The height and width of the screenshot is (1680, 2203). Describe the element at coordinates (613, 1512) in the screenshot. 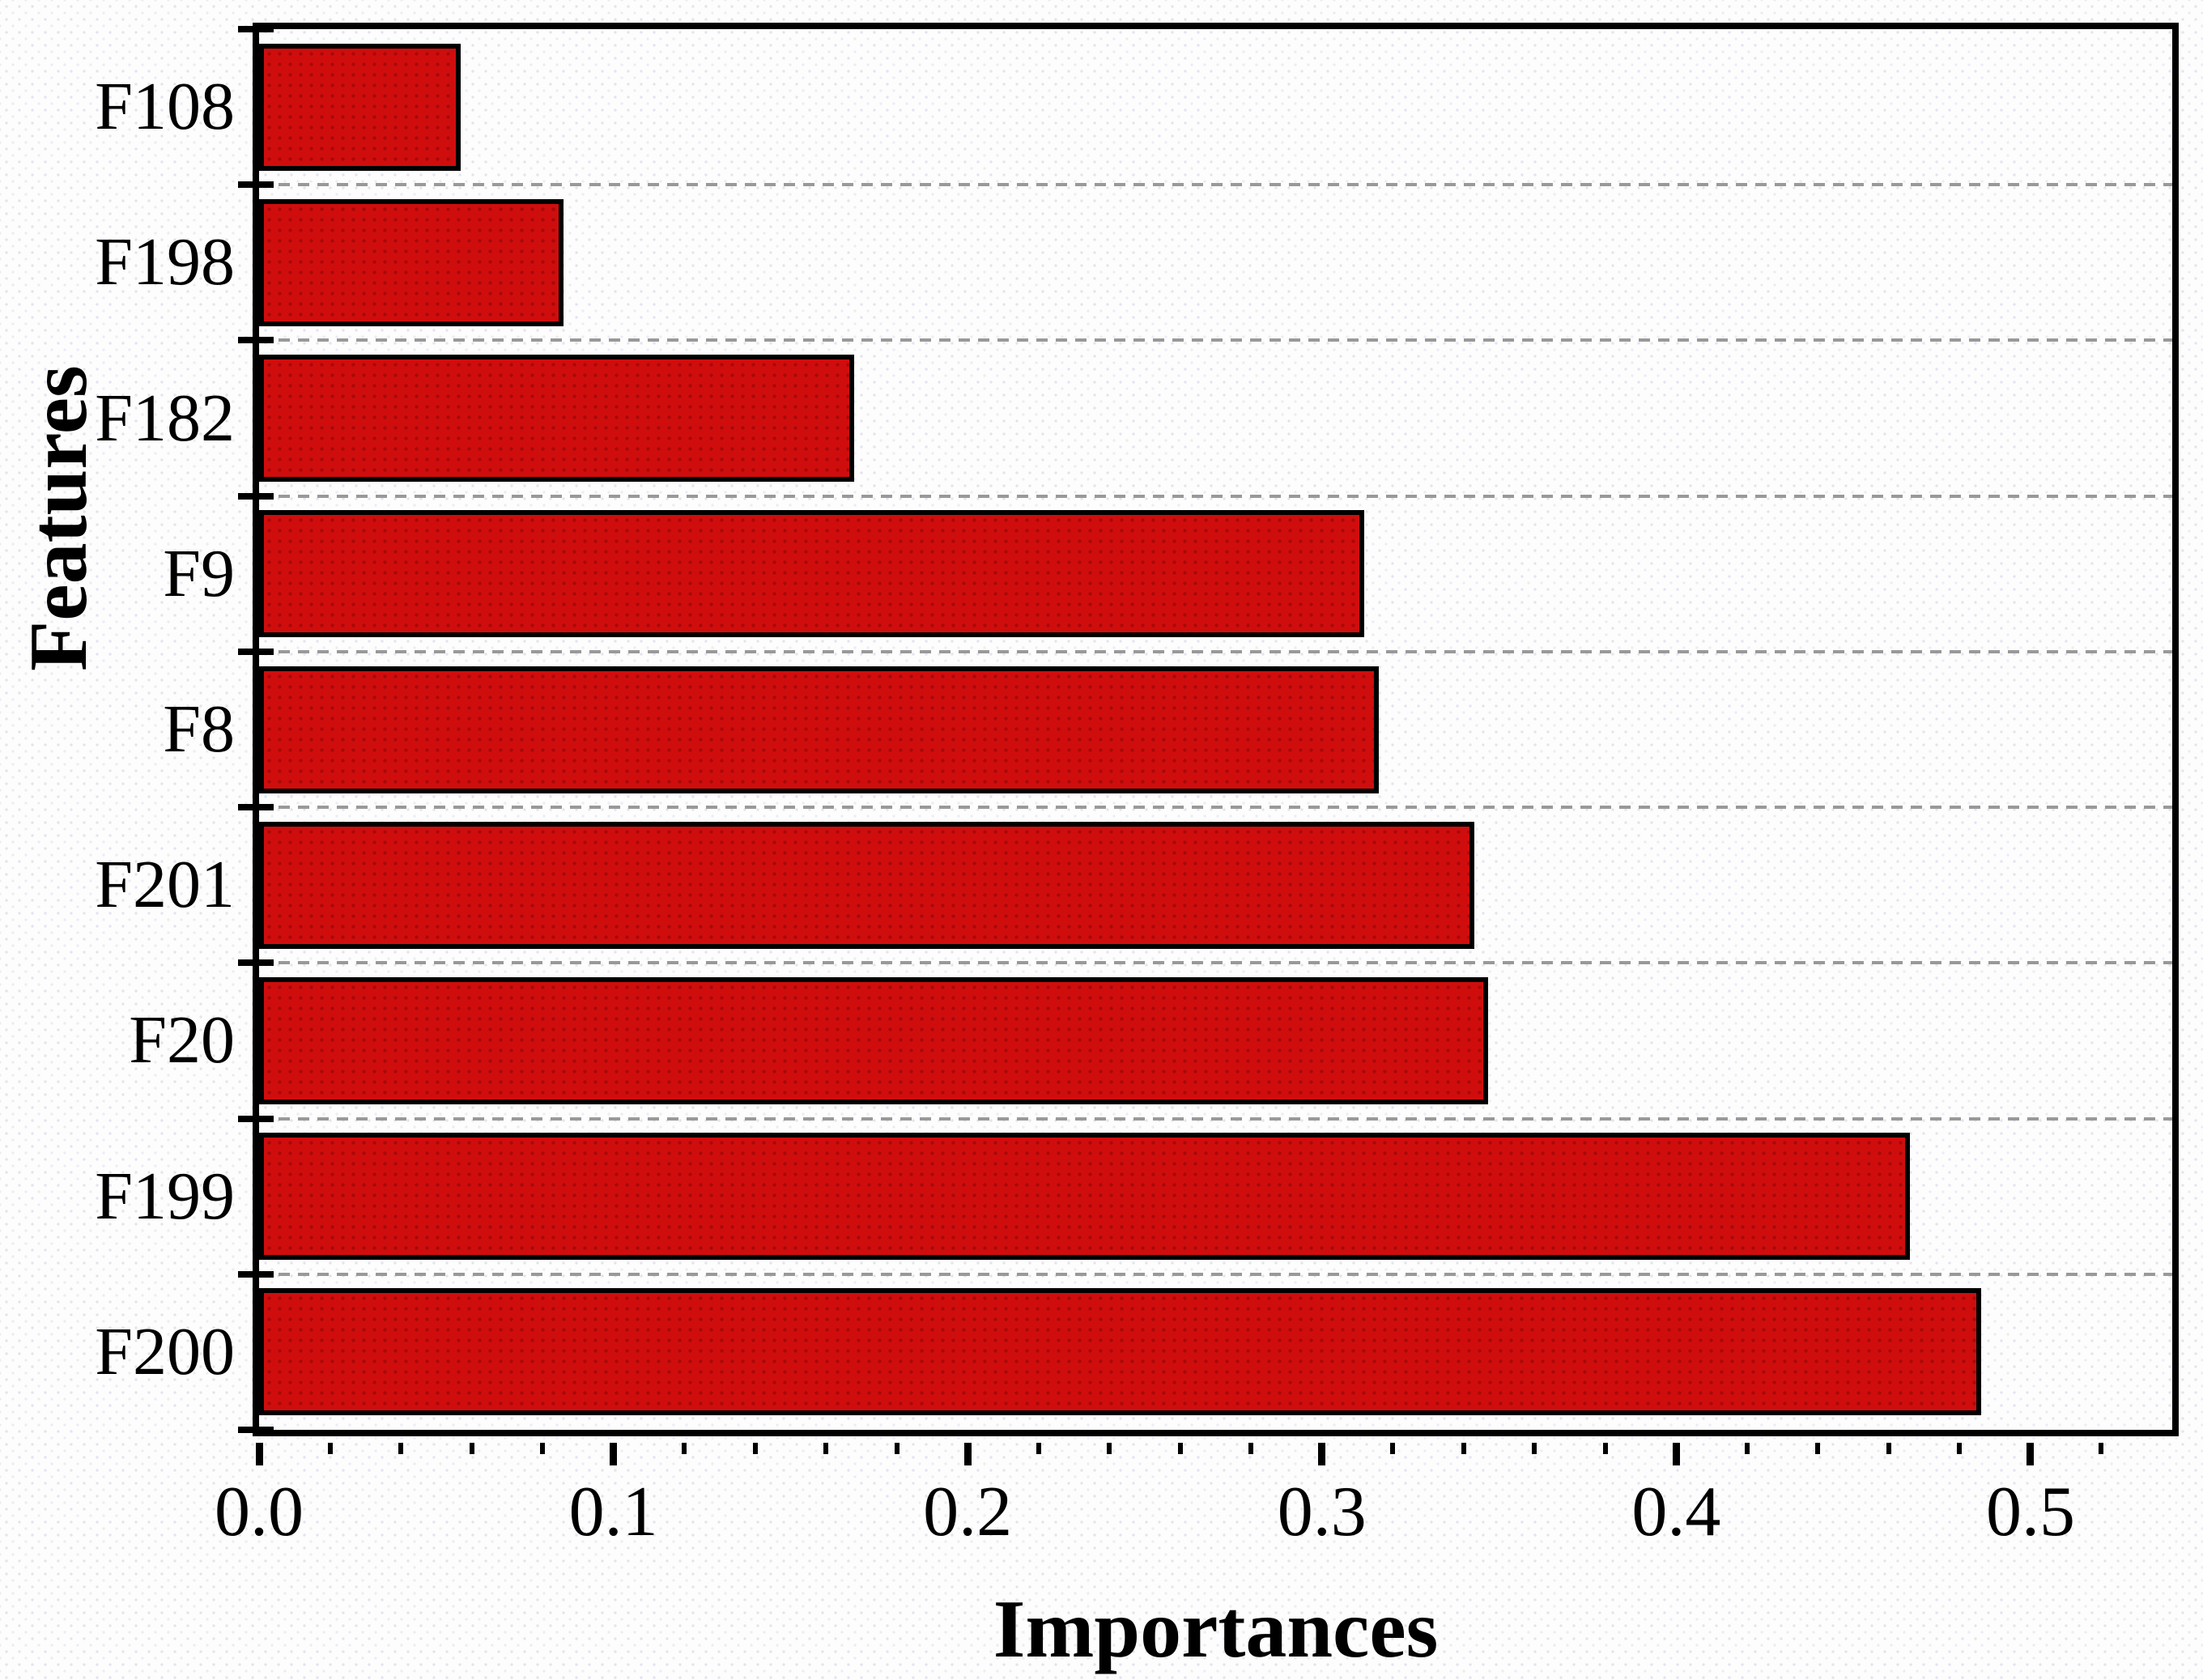

I see `x-tick-label: 0.1` at that location.